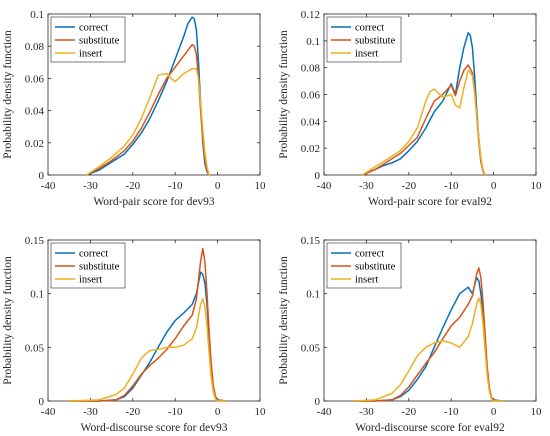 This screenshot has height=436, width=550. Describe the element at coordinates (430, 428) in the screenshot. I see `x-axis-label: Word-discourse score for eval92` at that location.